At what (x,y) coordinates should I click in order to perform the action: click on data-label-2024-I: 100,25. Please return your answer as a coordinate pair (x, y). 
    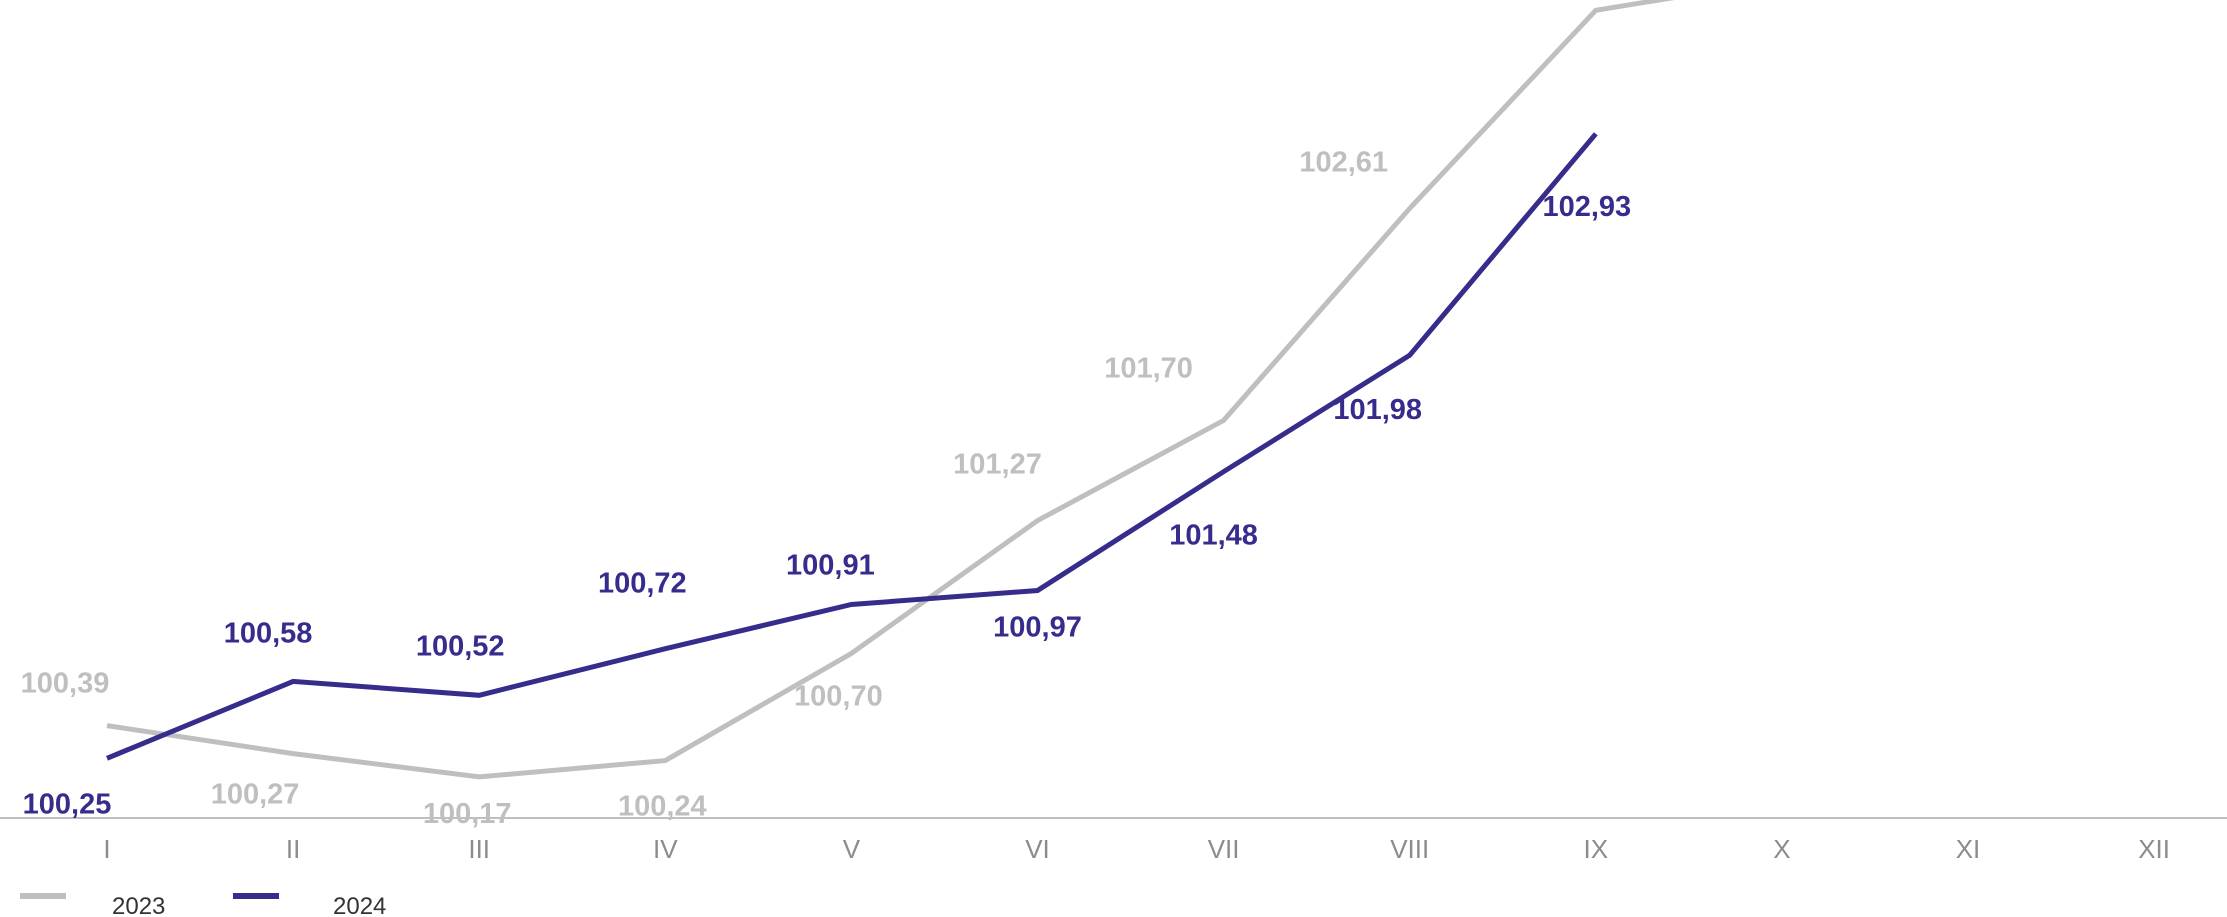
    Looking at the image, I should click on (67, 804).